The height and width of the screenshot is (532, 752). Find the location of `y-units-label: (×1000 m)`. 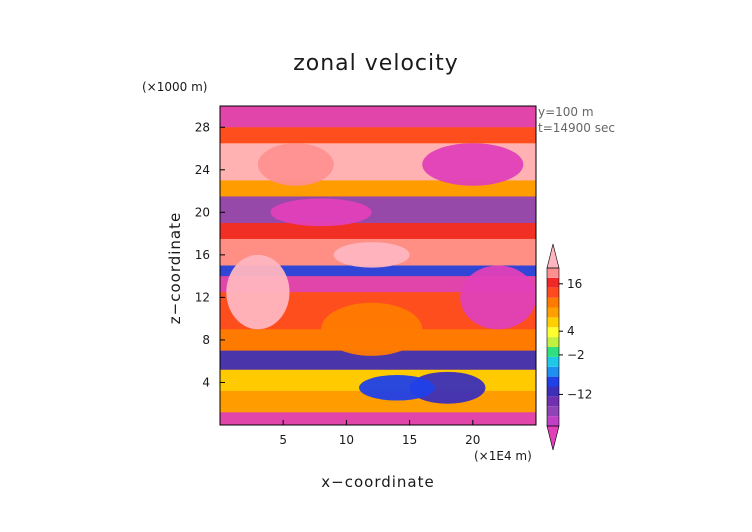

y-units-label: (×1000 m) is located at coordinates (174, 87).